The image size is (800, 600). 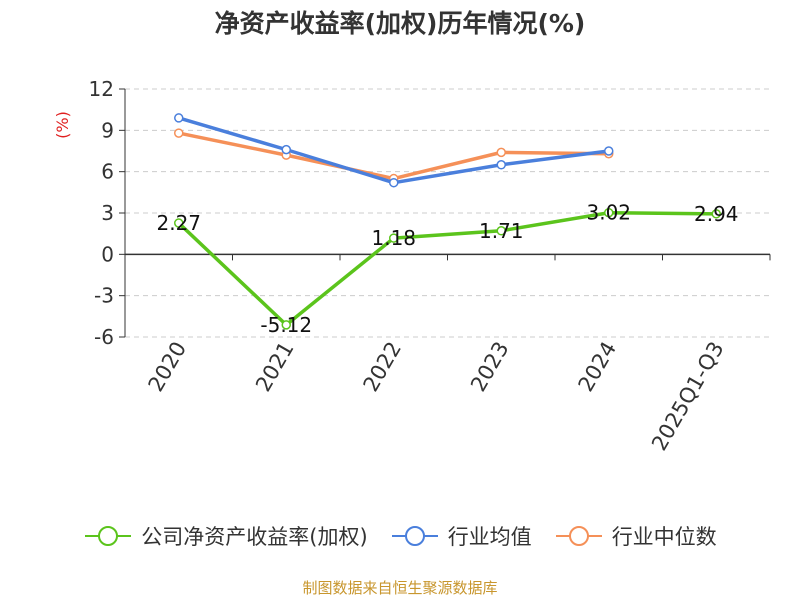 I want to click on data-label: 1.71, so click(x=501, y=231).